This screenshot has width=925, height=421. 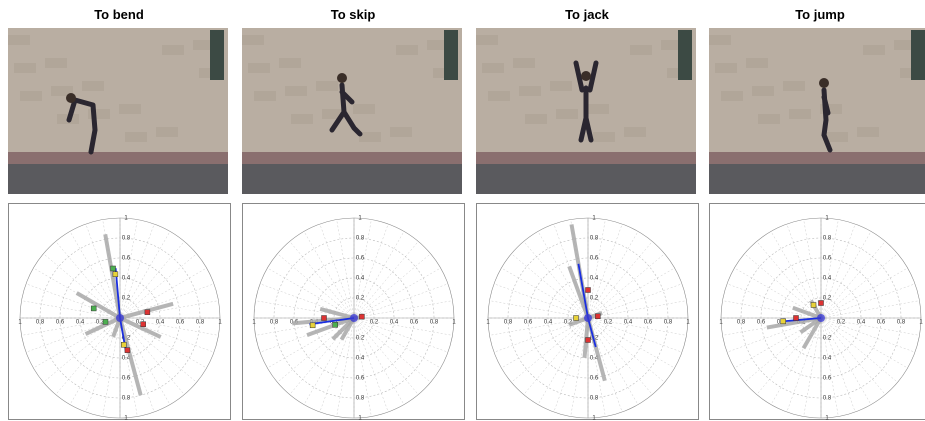 I want to click on person, so click(x=82, y=126).